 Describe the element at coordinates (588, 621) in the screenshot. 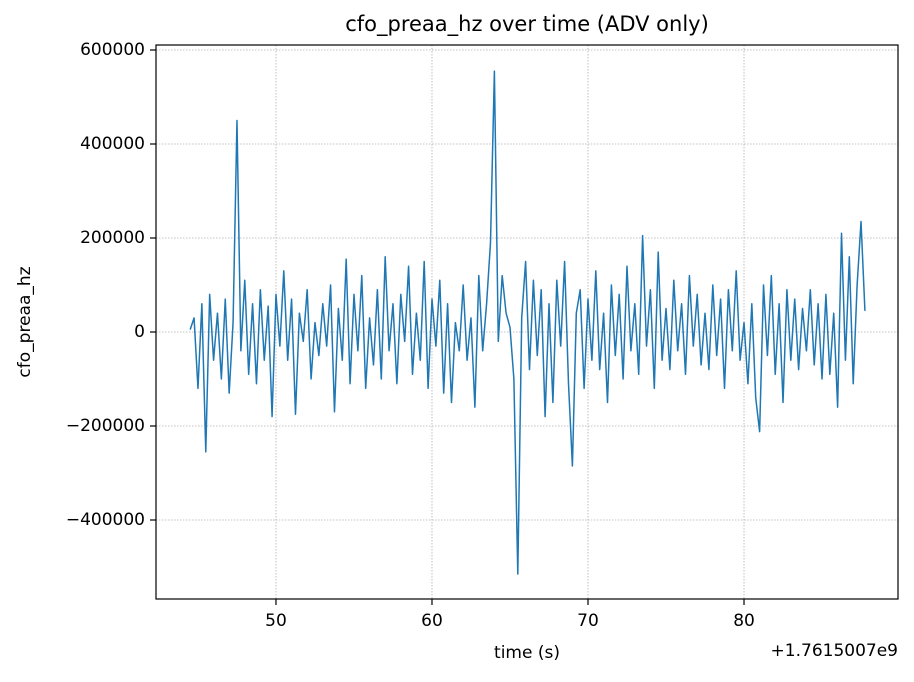

I see `x-tick-label: 70` at that location.